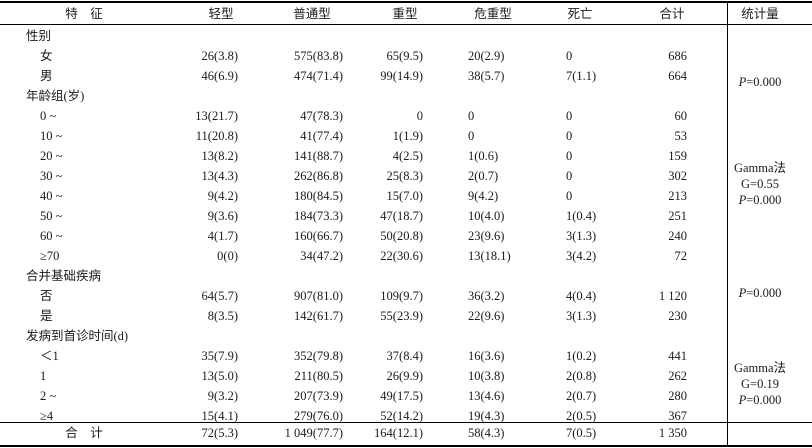 This screenshot has height=448, width=812. Describe the element at coordinates (321, 256) in the screenshot. I see `cell-common: 34(47.2)` at that location.